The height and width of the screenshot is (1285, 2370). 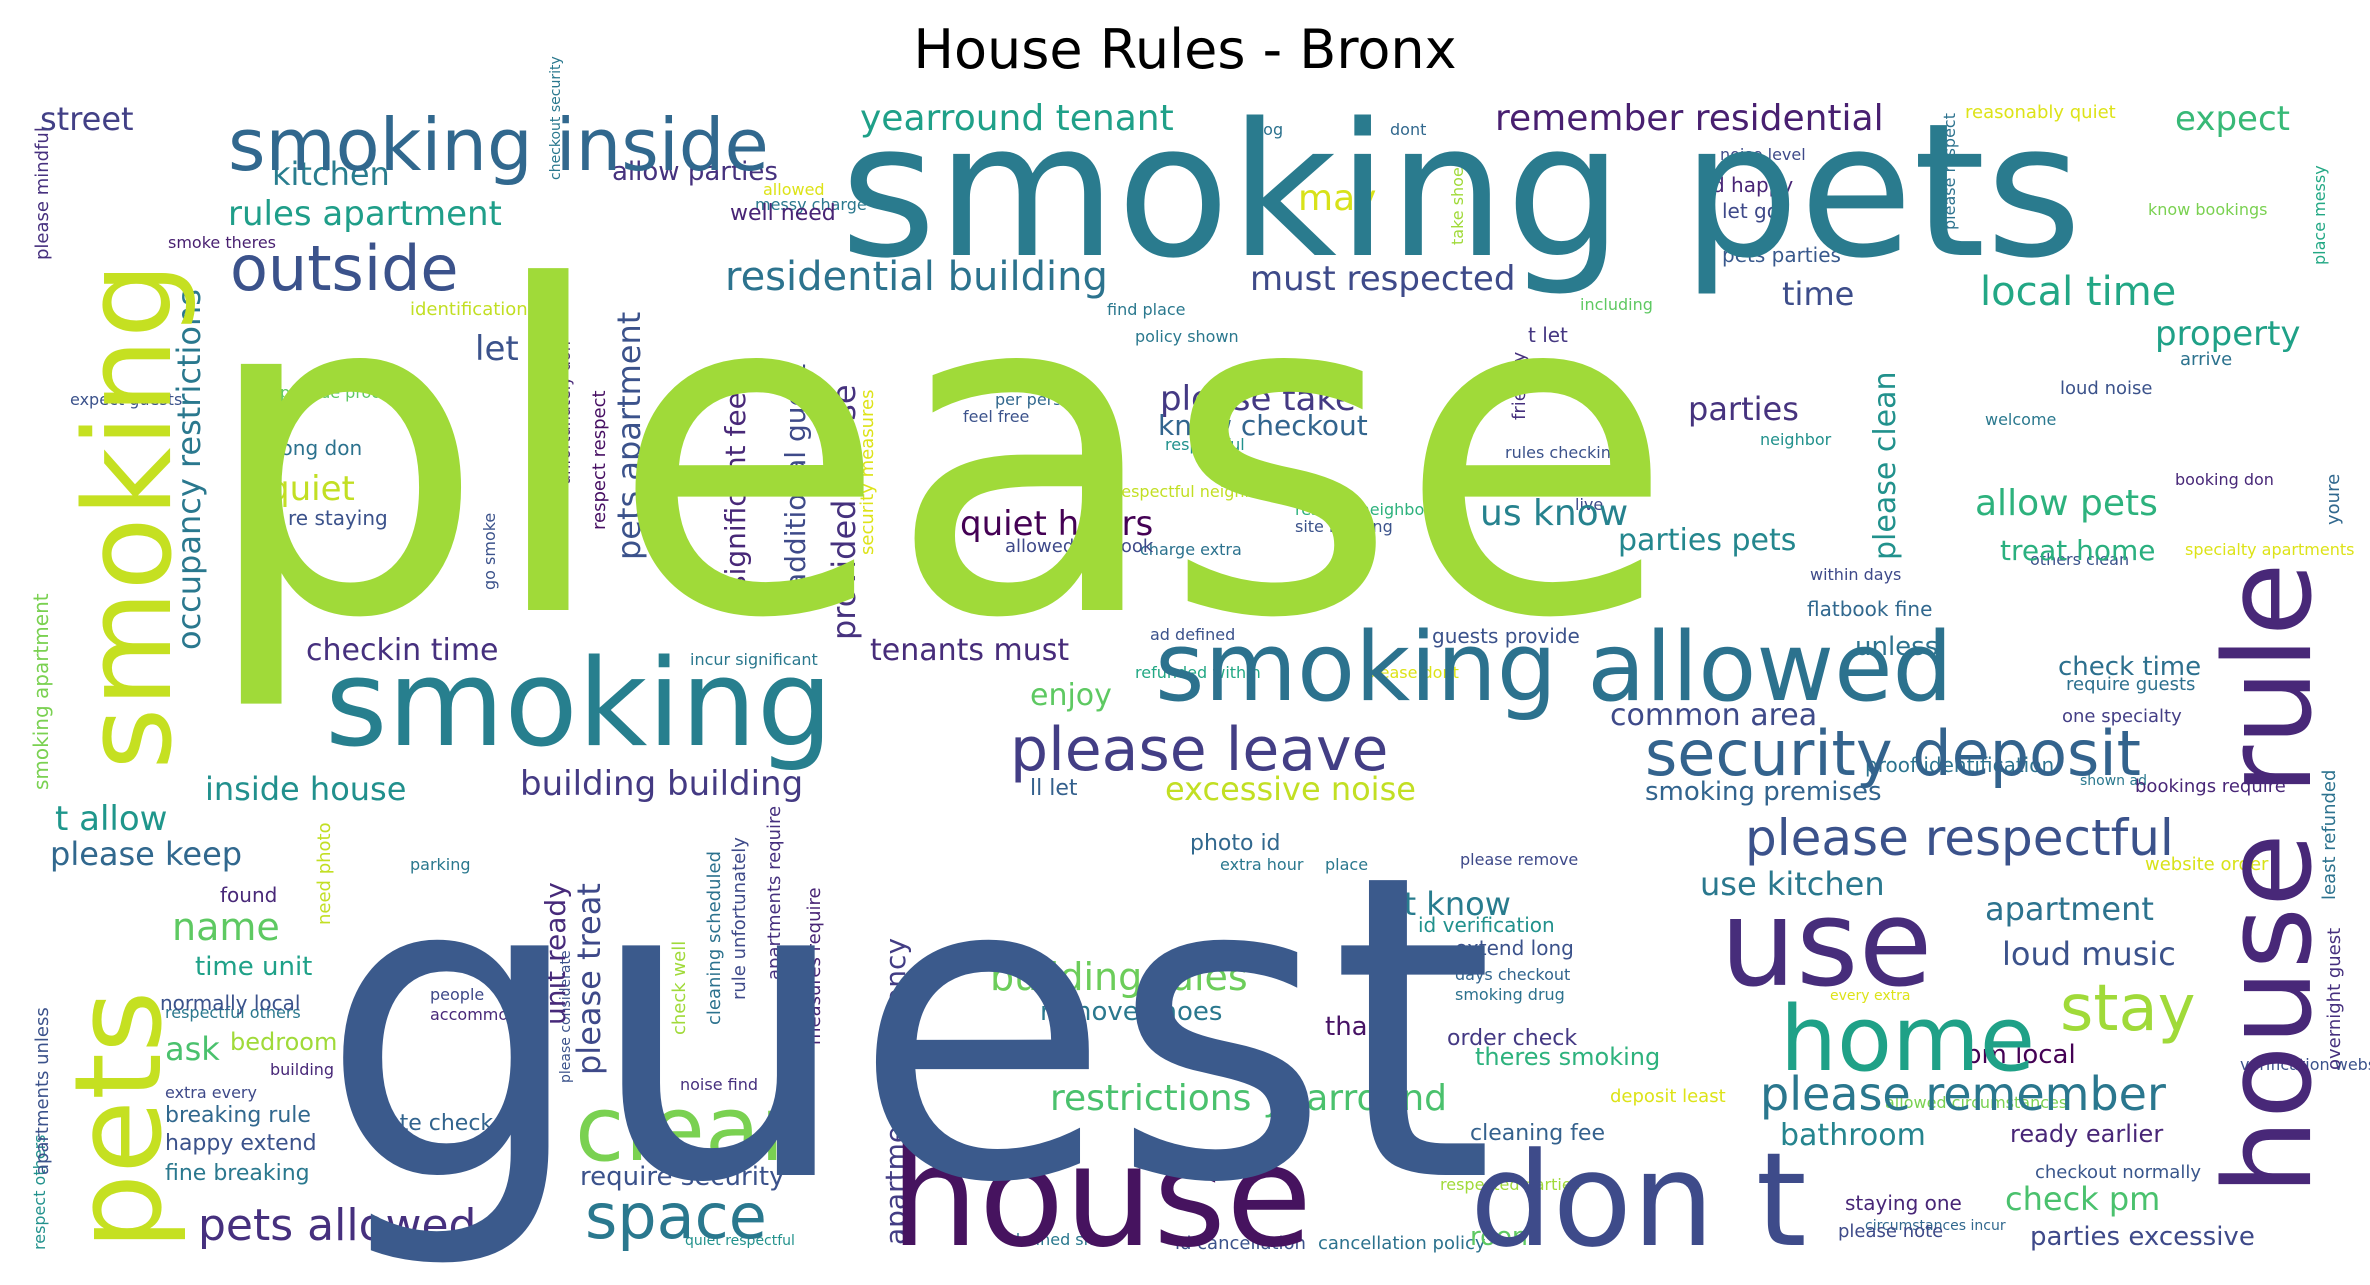 I want to click on cloud-word: ad defined, so click(x=1192, y=634).